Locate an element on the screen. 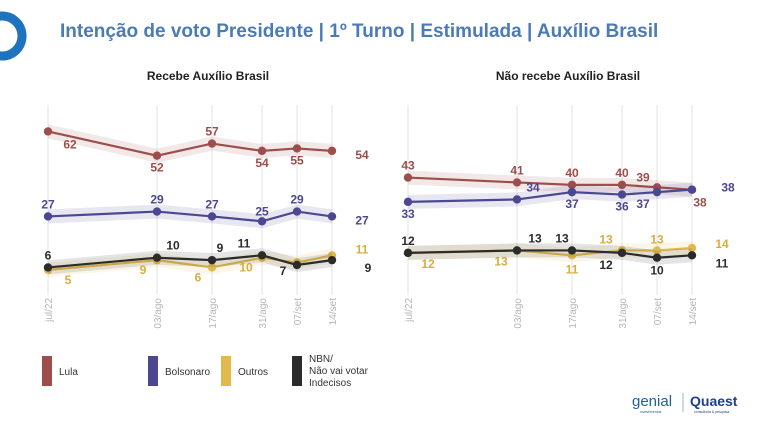 This screenshot has width=768, height=429. data-label: 38 is located at coordinates (728, 188).